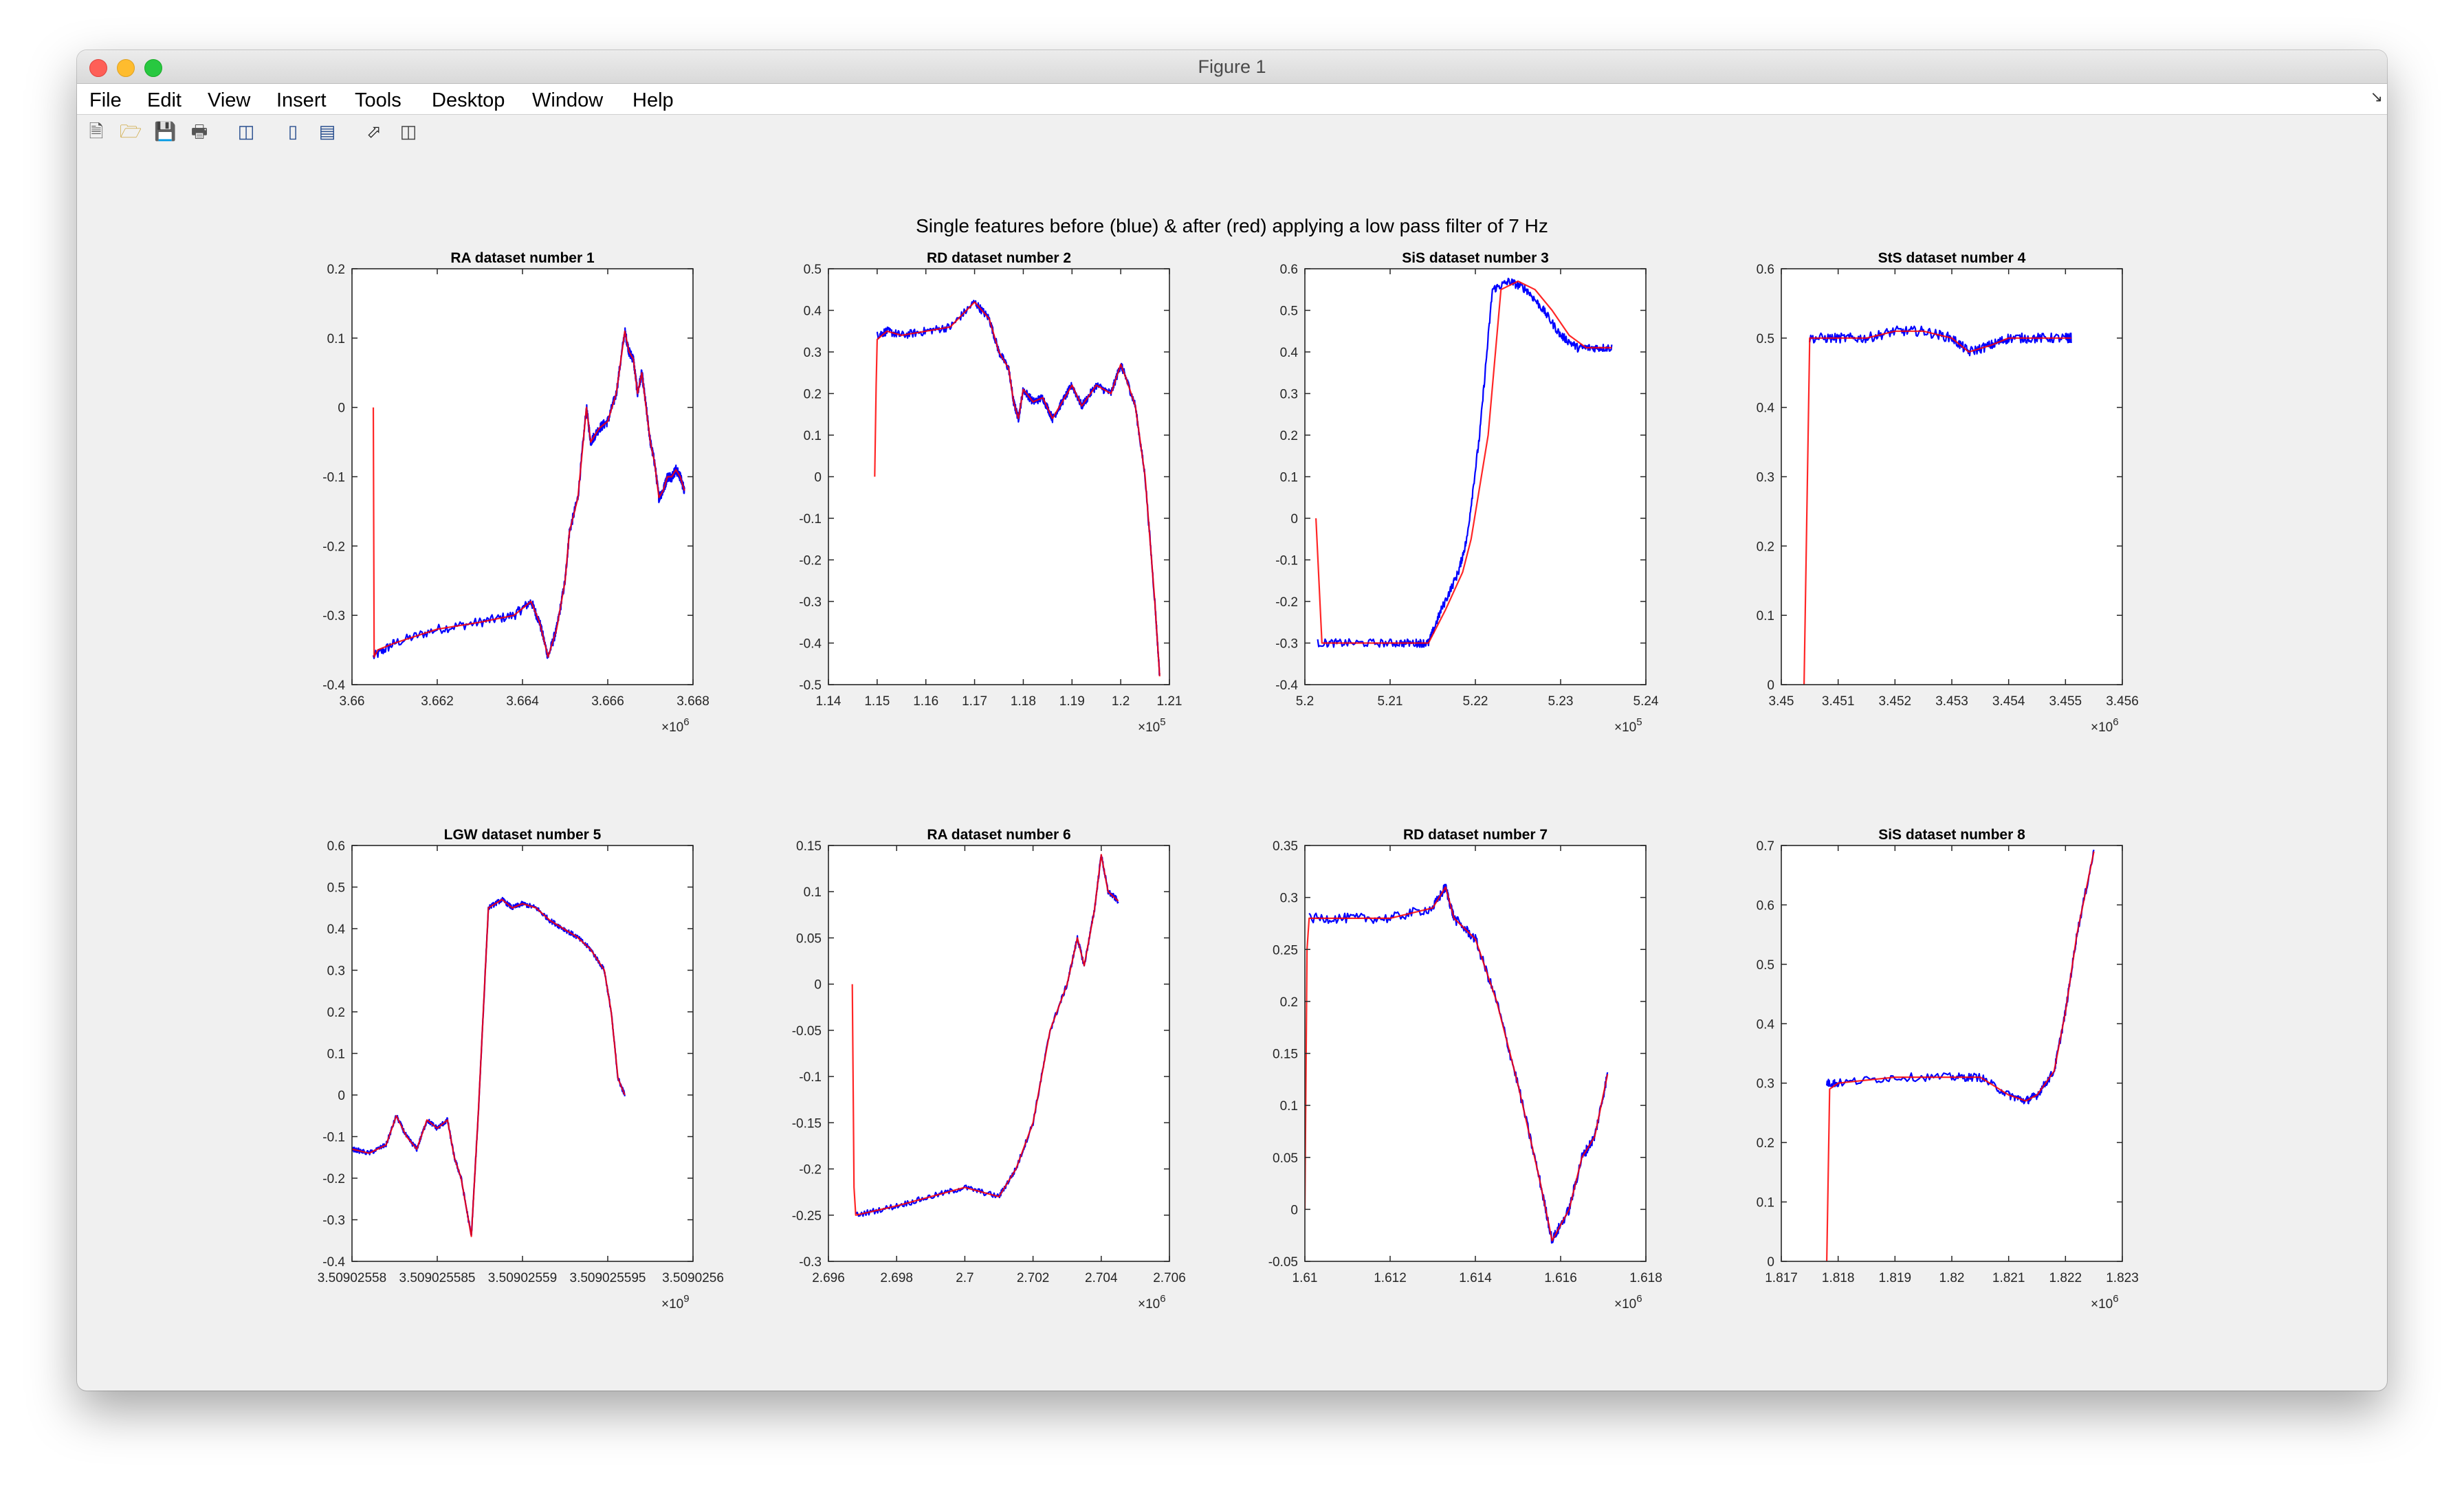  Describe the element at coordinates (1475, 701) in the screenshot. I see `x-tick-label: 5.22` at that location.